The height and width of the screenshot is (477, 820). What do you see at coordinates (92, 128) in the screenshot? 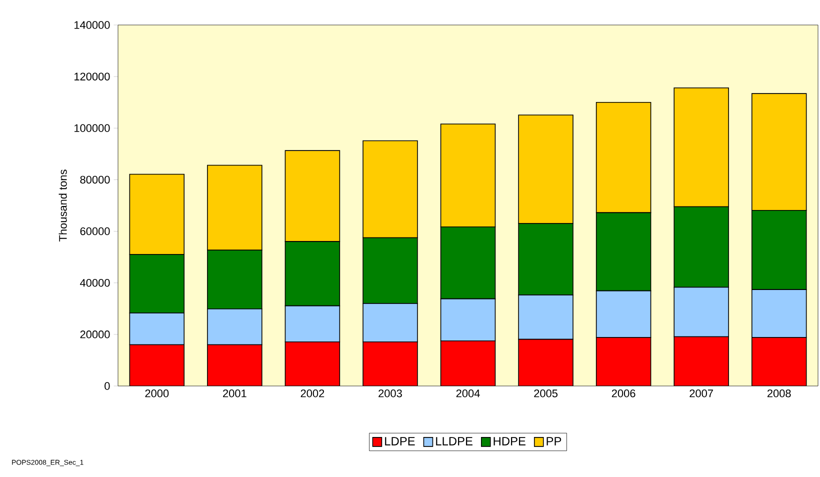
I see `y-tick-label: 100000` at bounding box center [92, 128].